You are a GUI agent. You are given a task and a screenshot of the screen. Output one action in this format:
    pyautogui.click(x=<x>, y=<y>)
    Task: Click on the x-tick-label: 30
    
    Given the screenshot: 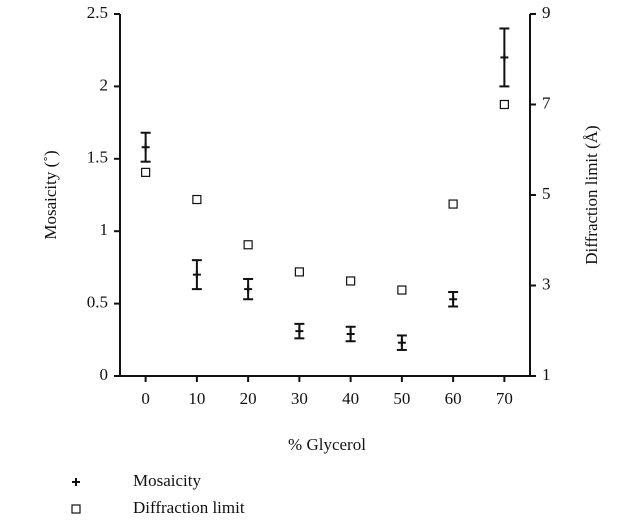 What is the action you would take?
    pyautogui.click(x=299, y=398)
    